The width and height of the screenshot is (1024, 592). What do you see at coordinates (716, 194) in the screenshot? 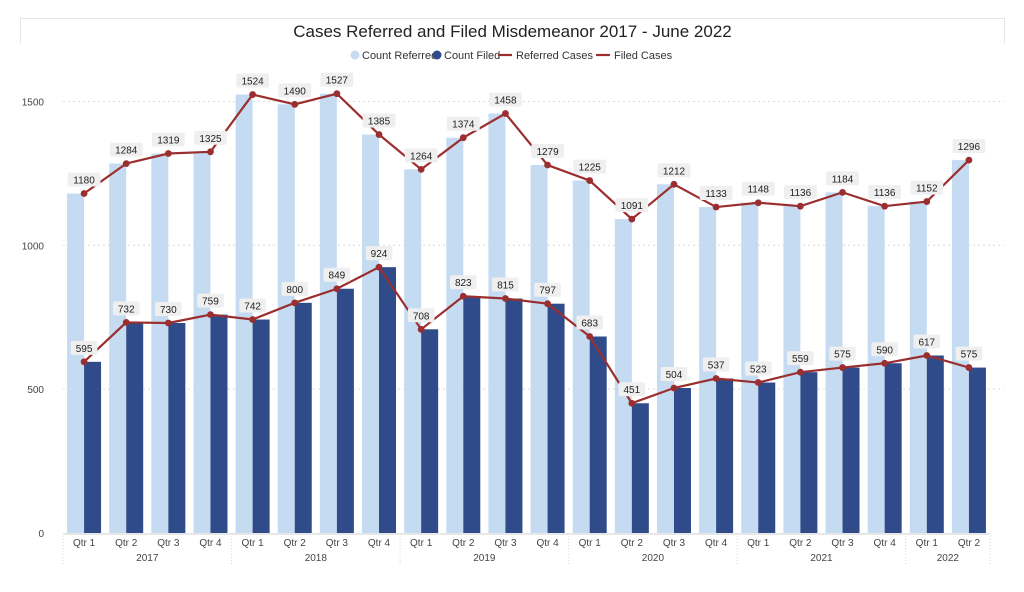
I see `data-label-referred: 1133` at bounding box center [716, 194].